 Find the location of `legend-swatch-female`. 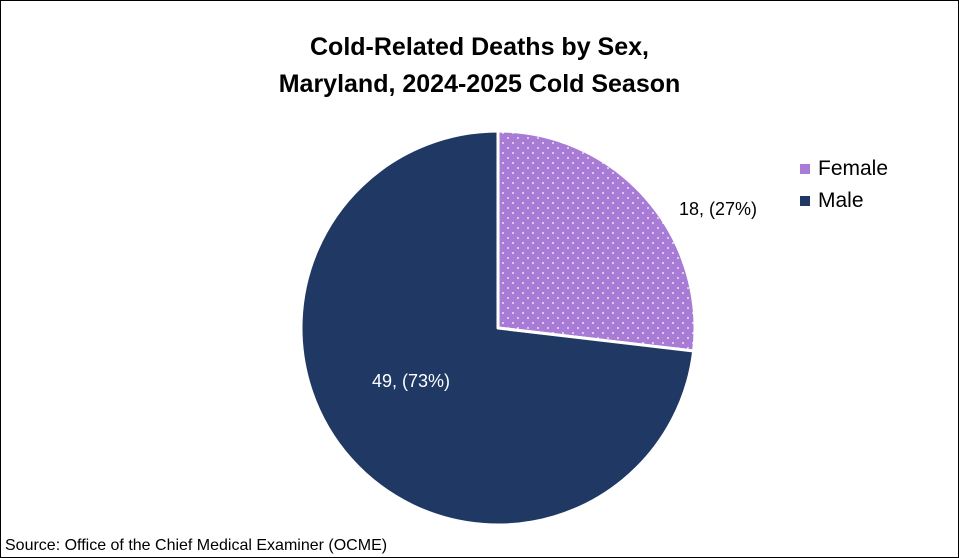

legend-swatch-female is located at coordinates (805, 169).